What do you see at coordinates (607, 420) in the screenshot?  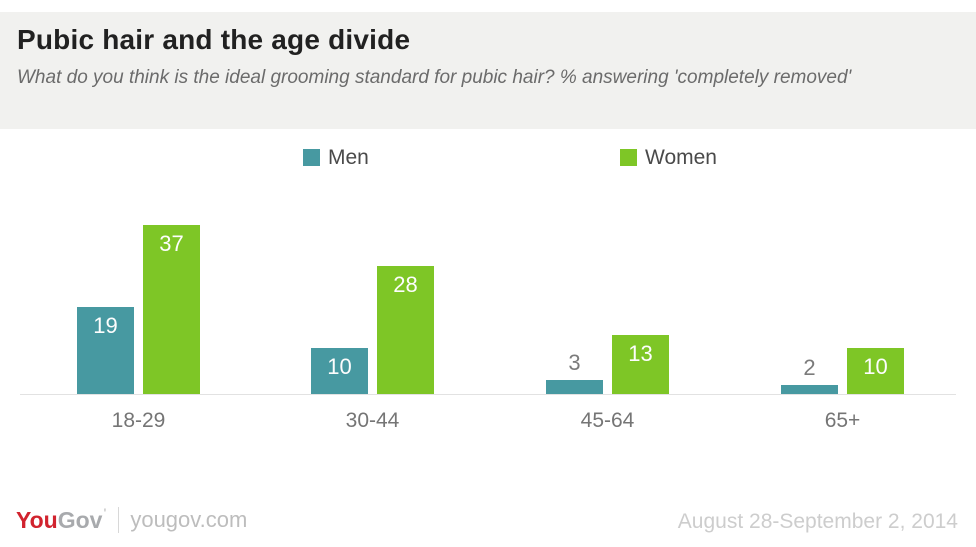 I see `category-label-45-64: 45-64` at bounding box center [607, 420].